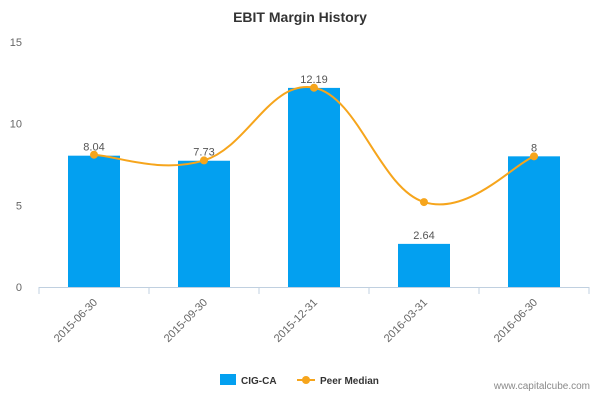 The image size is (600, 400). Describe the element at coordinates (516, 321) in the screenshot. I see `x-tick-label: 2016-06-30` at that location.